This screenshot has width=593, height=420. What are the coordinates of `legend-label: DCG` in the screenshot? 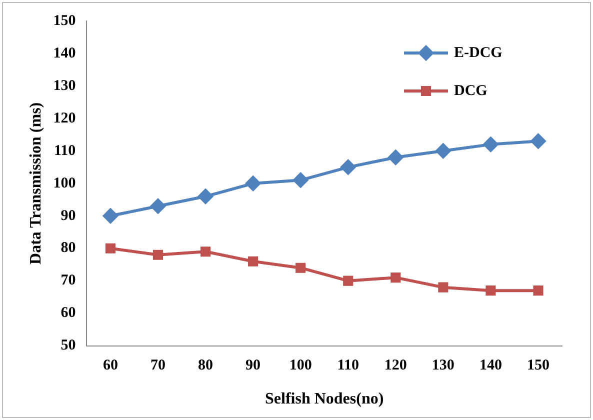 It's located at (471, 90).